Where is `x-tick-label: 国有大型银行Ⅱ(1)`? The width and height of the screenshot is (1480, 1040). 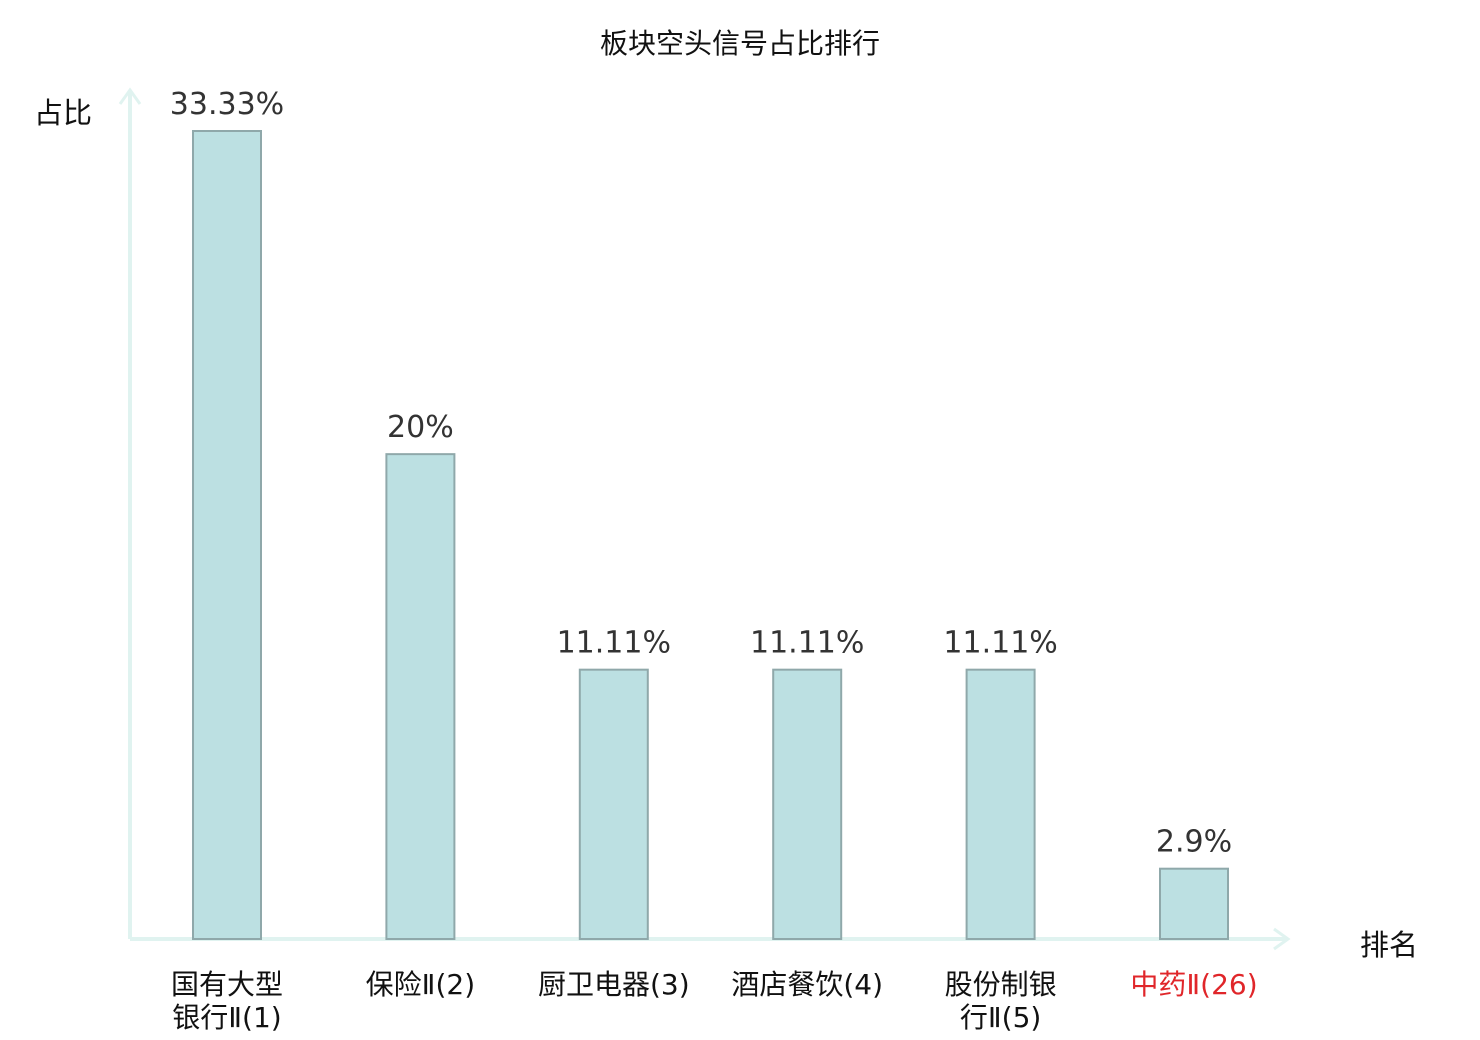
x-tick-label: 国有大型银行Ⅱ(1) is located at coordinates (227, 1001).